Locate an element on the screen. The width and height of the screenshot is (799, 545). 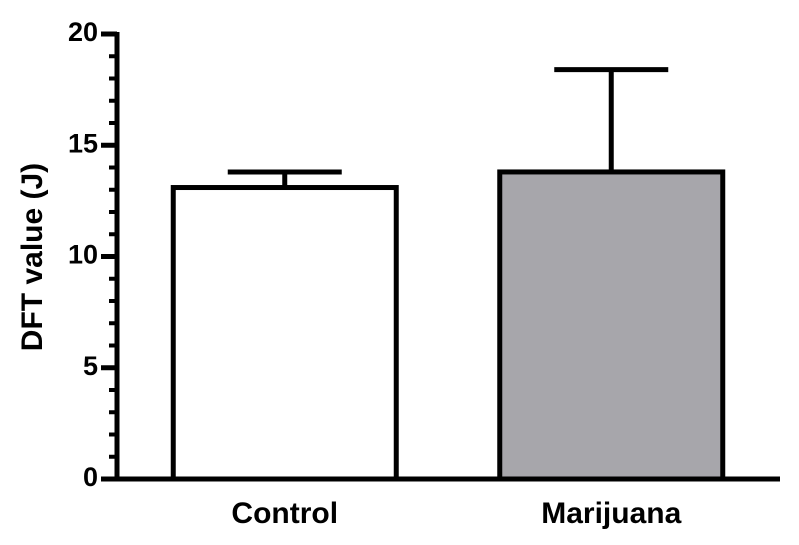
y-tick-label: 10 is located at coordinates (83, 255).